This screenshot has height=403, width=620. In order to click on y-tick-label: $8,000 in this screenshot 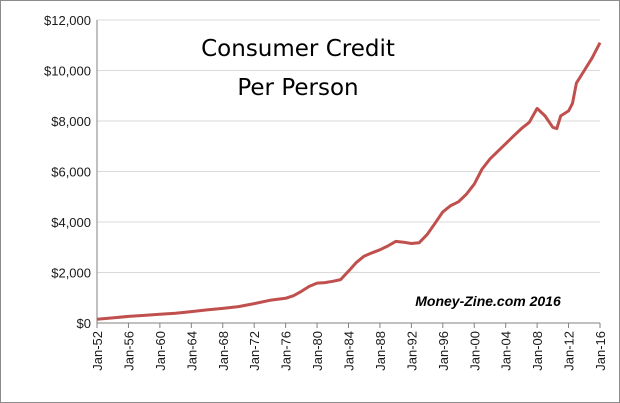, I will do `click(71, 121)`.